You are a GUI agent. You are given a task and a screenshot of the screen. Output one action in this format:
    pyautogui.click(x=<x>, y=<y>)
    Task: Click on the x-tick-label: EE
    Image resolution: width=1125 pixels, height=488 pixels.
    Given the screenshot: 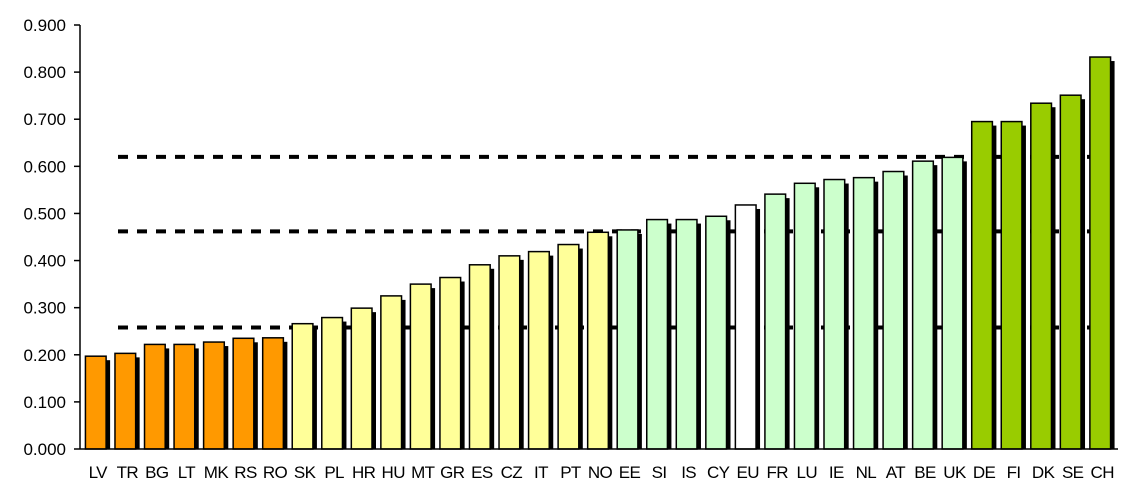 What is the action you would take?
    pyautogui.click(x=630, y=472)
    